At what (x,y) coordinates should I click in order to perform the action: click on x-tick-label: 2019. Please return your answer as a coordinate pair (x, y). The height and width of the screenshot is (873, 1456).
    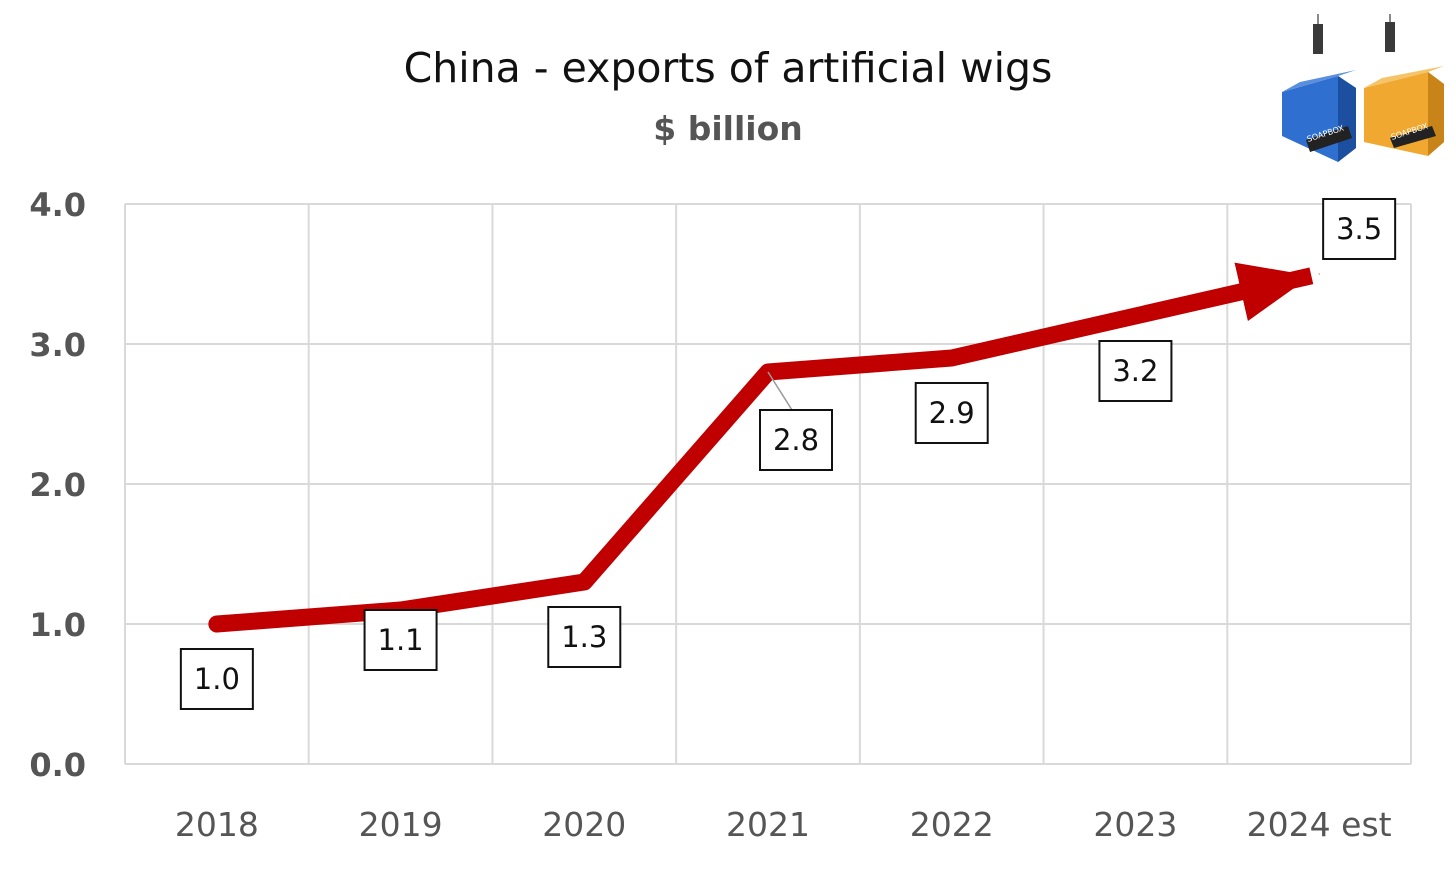
    Looking at the image, I should click on (401, 824).